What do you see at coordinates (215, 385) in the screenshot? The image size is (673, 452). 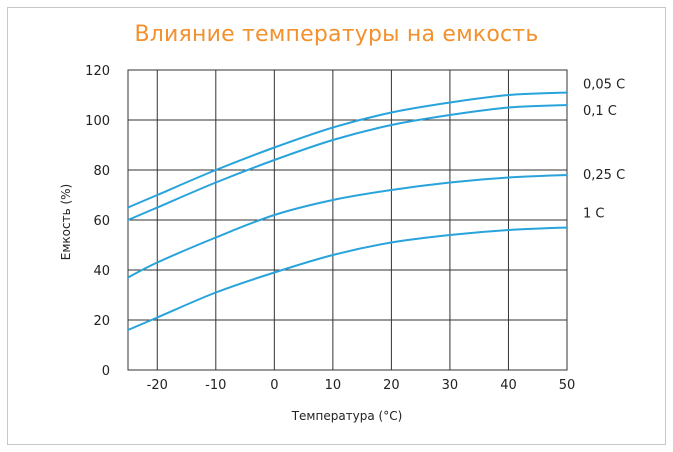 I see `x-tick-label: -10` at bounding box center [215, 385].